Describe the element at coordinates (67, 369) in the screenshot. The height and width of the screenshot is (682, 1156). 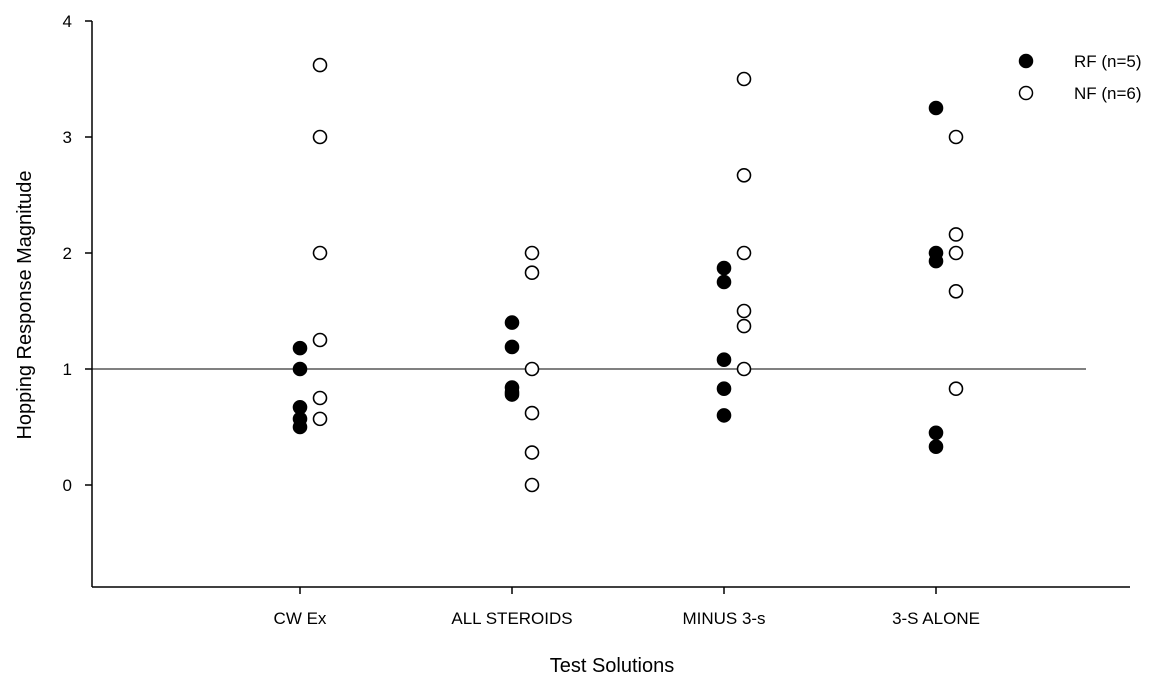
I see `y-tick-label: 1` at that location.